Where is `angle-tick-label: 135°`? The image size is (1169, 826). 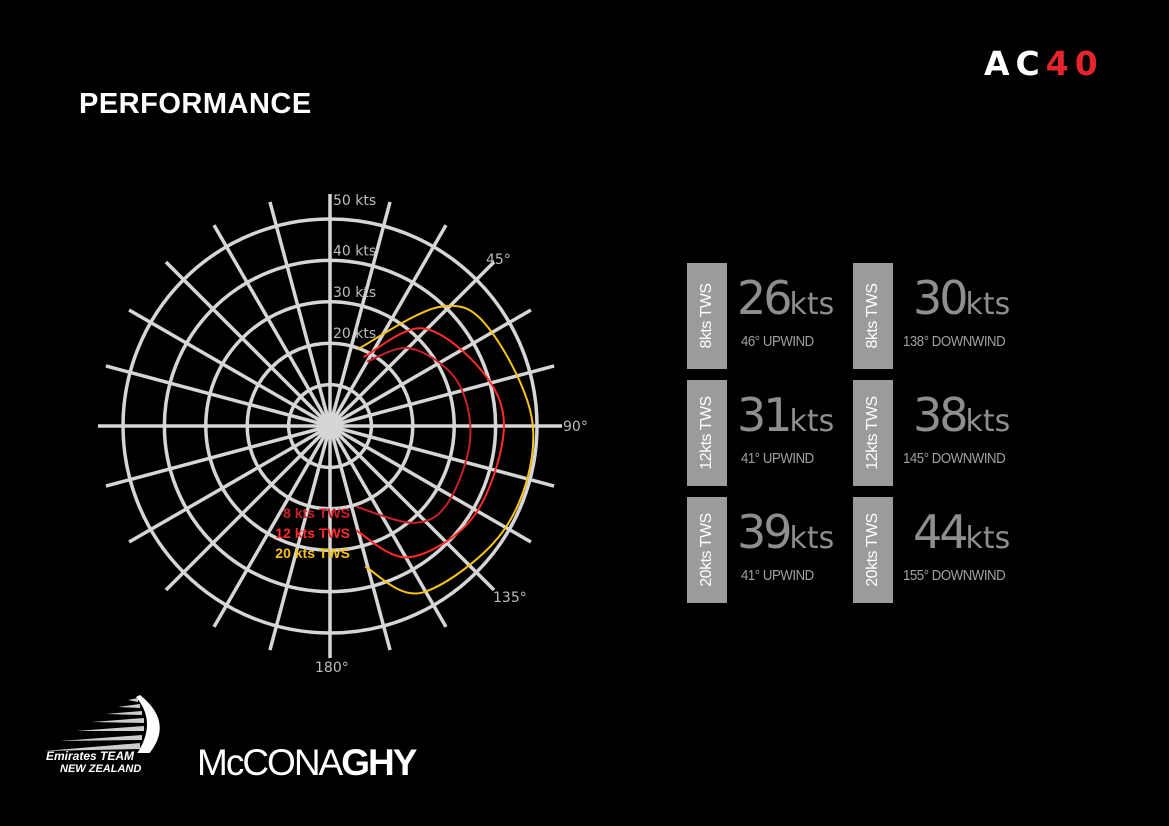 angle-tick-label: 135° is located at coordinates (510, 598).